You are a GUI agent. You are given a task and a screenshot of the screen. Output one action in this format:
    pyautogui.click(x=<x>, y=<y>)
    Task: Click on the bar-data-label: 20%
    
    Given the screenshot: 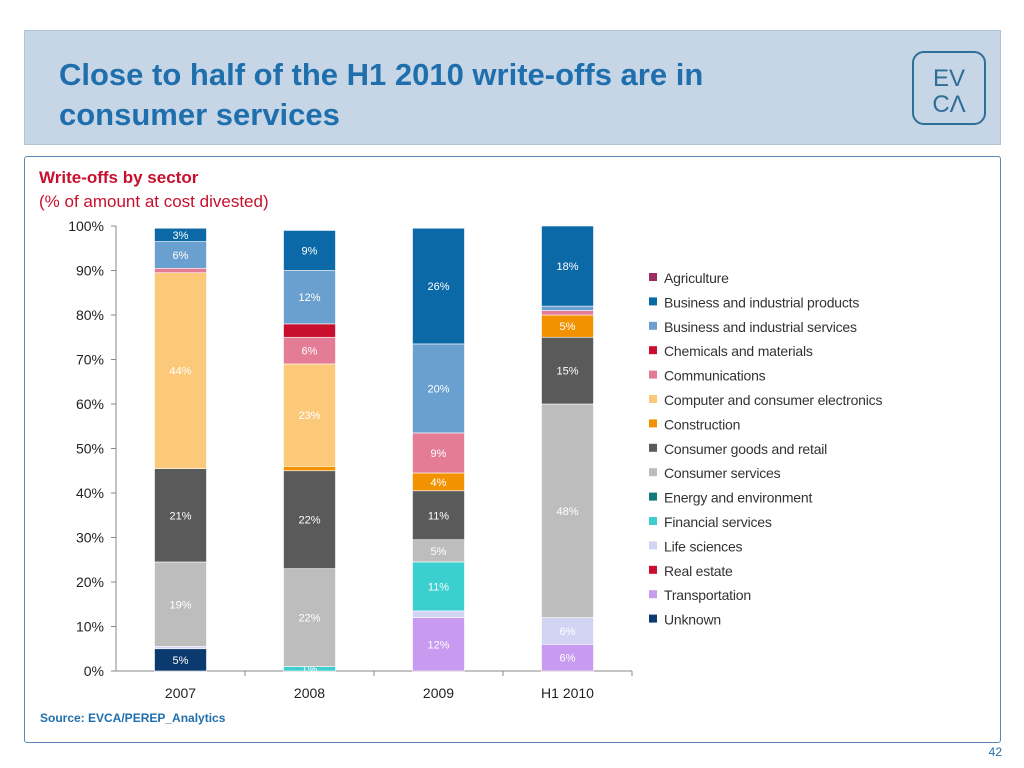 What is the action you would take?
    pyautogui.click(x=438, y=389)
    